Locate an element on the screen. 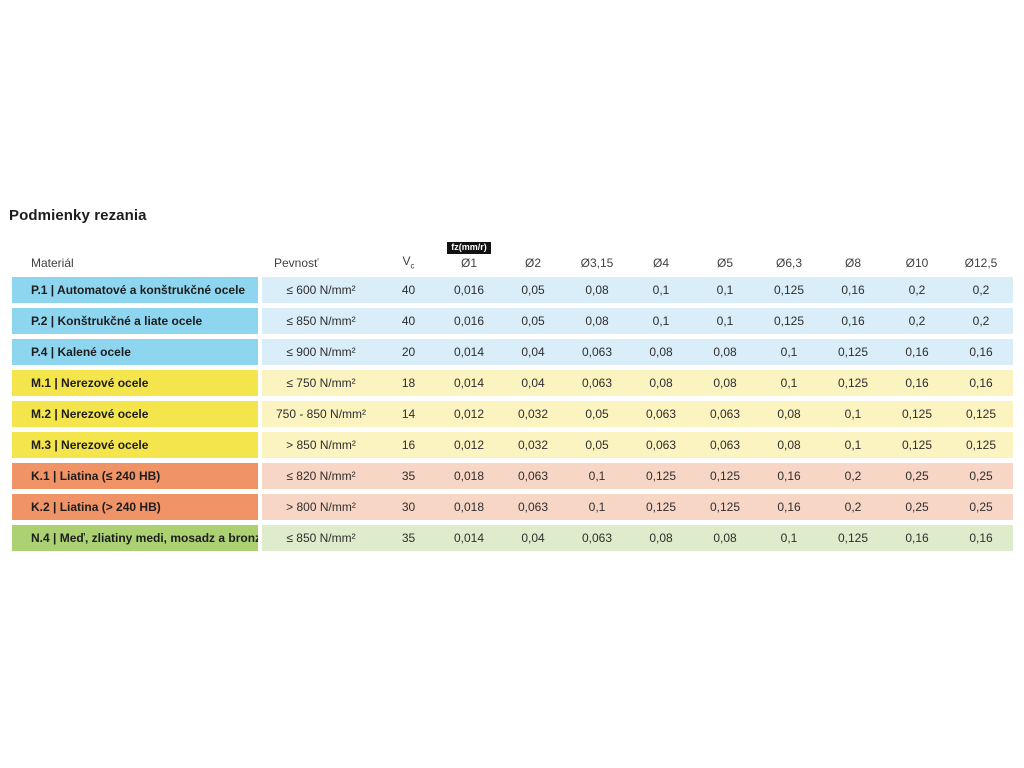 The width and height of the screenshot is (1024, 768). header-diameter-label: Ø1 is located at coordinates (468, 263).